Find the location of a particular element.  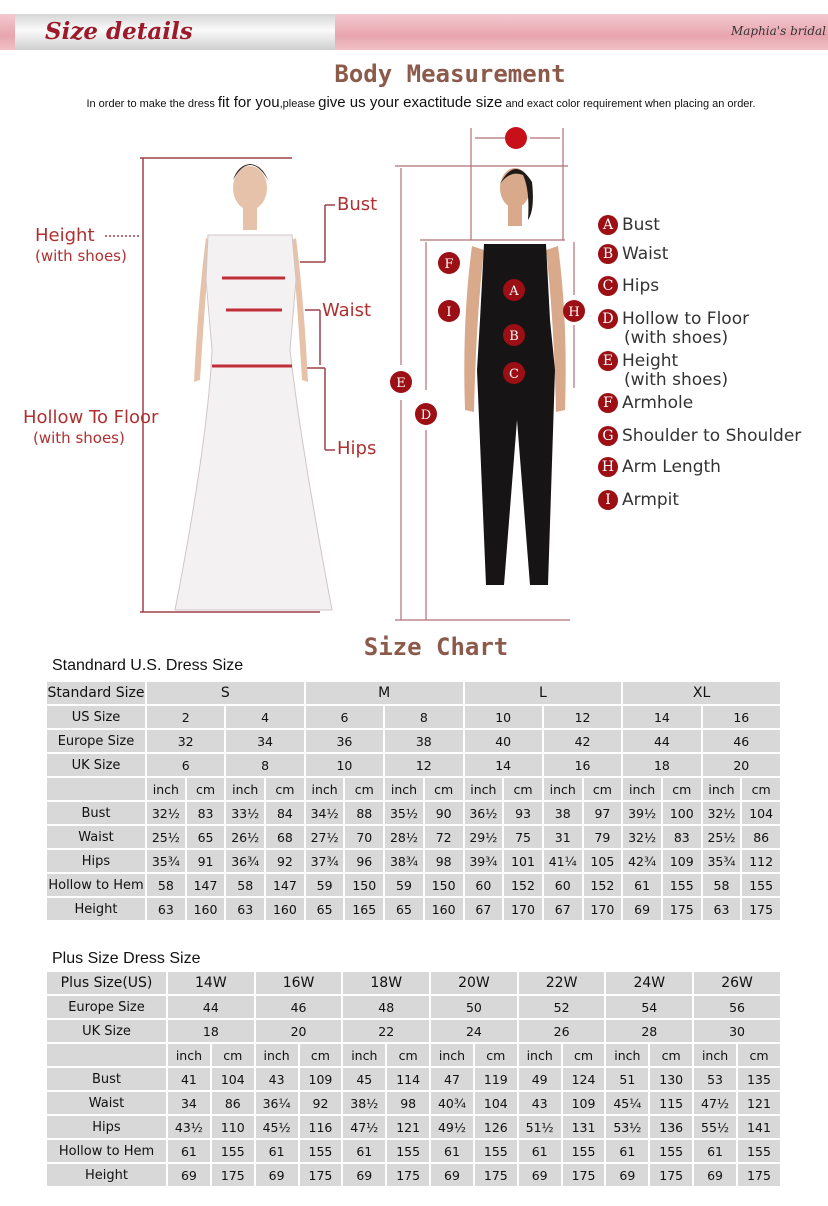

legend-label: Shoulder to Shoulder is located at coordinates (712, 436).